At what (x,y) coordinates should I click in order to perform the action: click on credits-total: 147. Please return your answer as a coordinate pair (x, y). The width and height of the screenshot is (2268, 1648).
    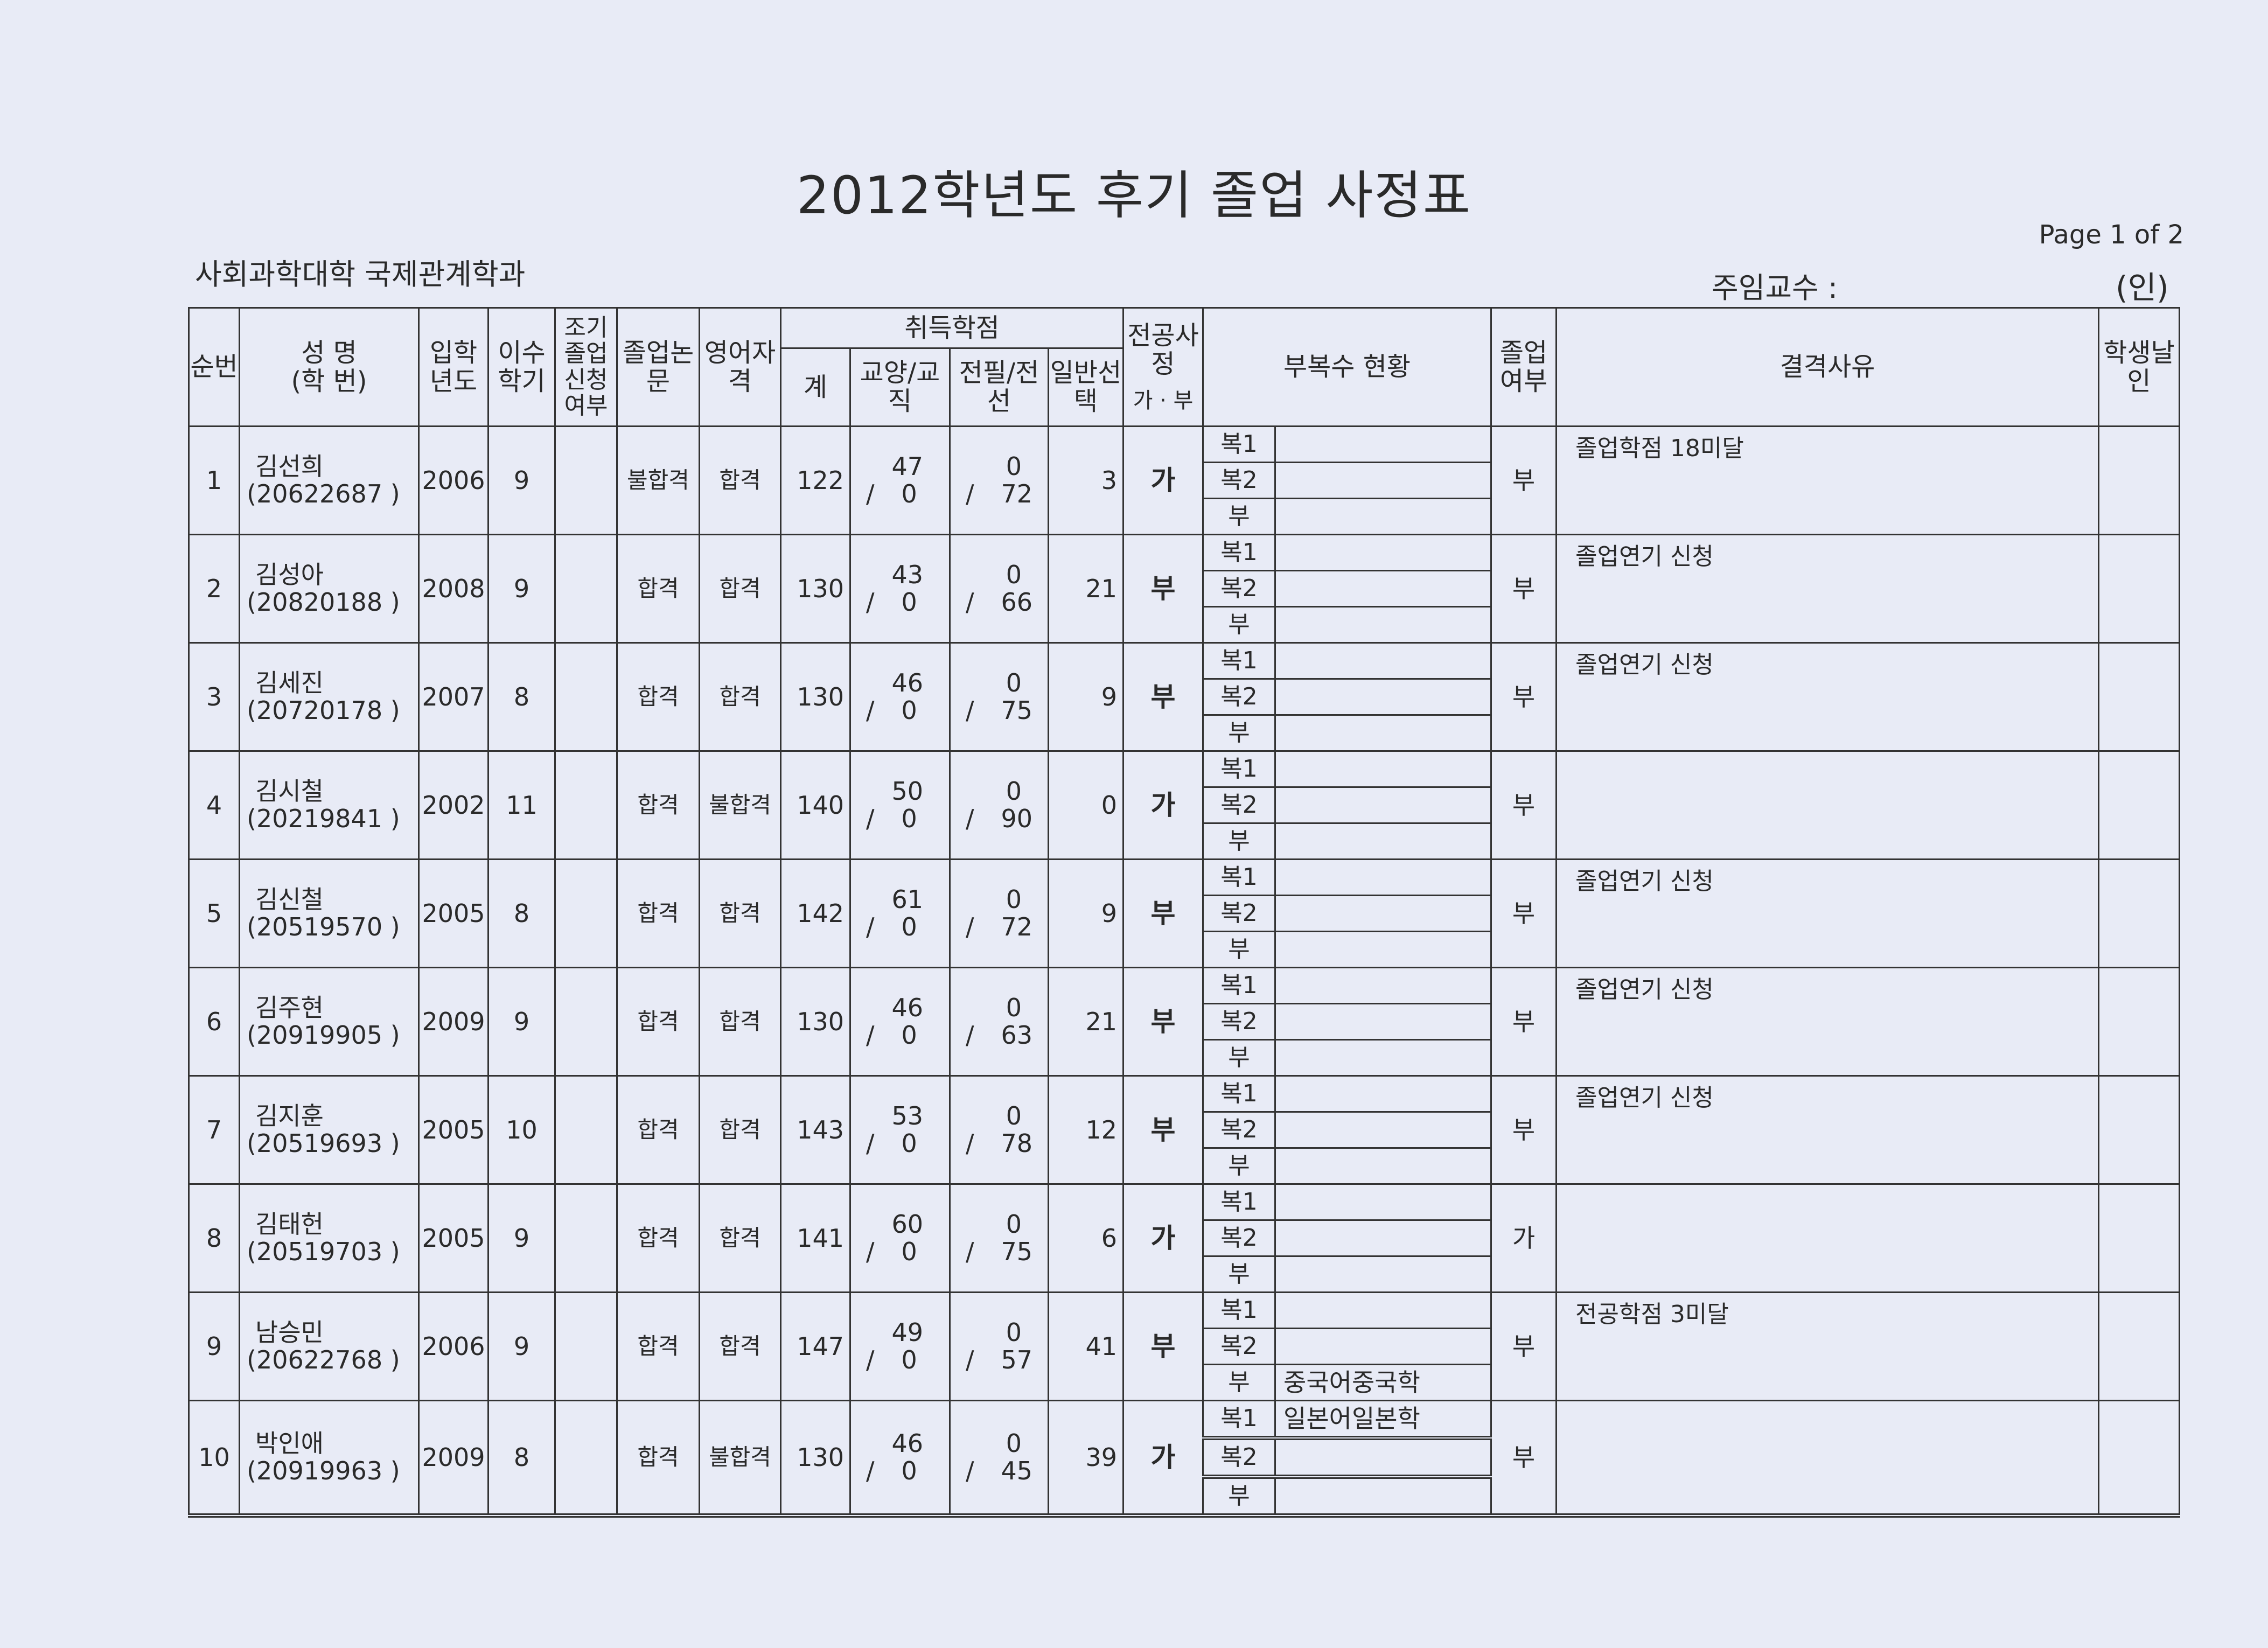
    Looking at the image, I should click on (815, 1346).